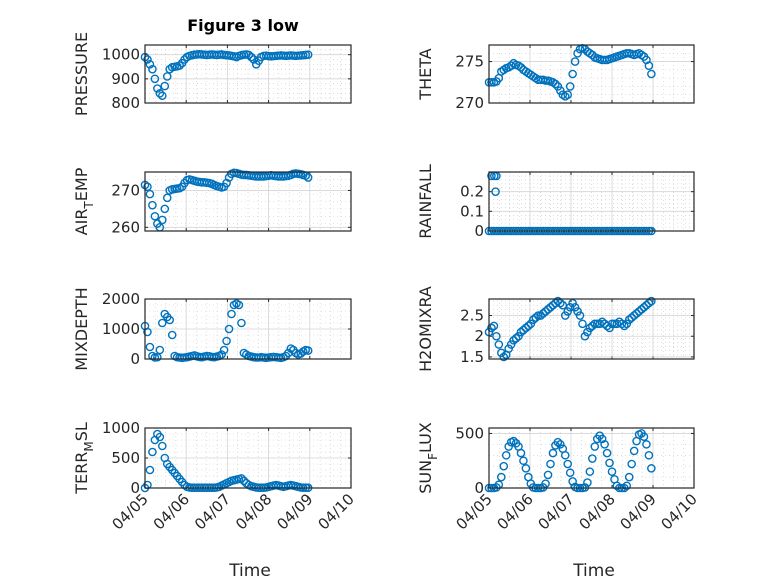 The width and height of the screenshot is (778, 583). I want to click on y-tick-label: 1.5, so click(472, 357).